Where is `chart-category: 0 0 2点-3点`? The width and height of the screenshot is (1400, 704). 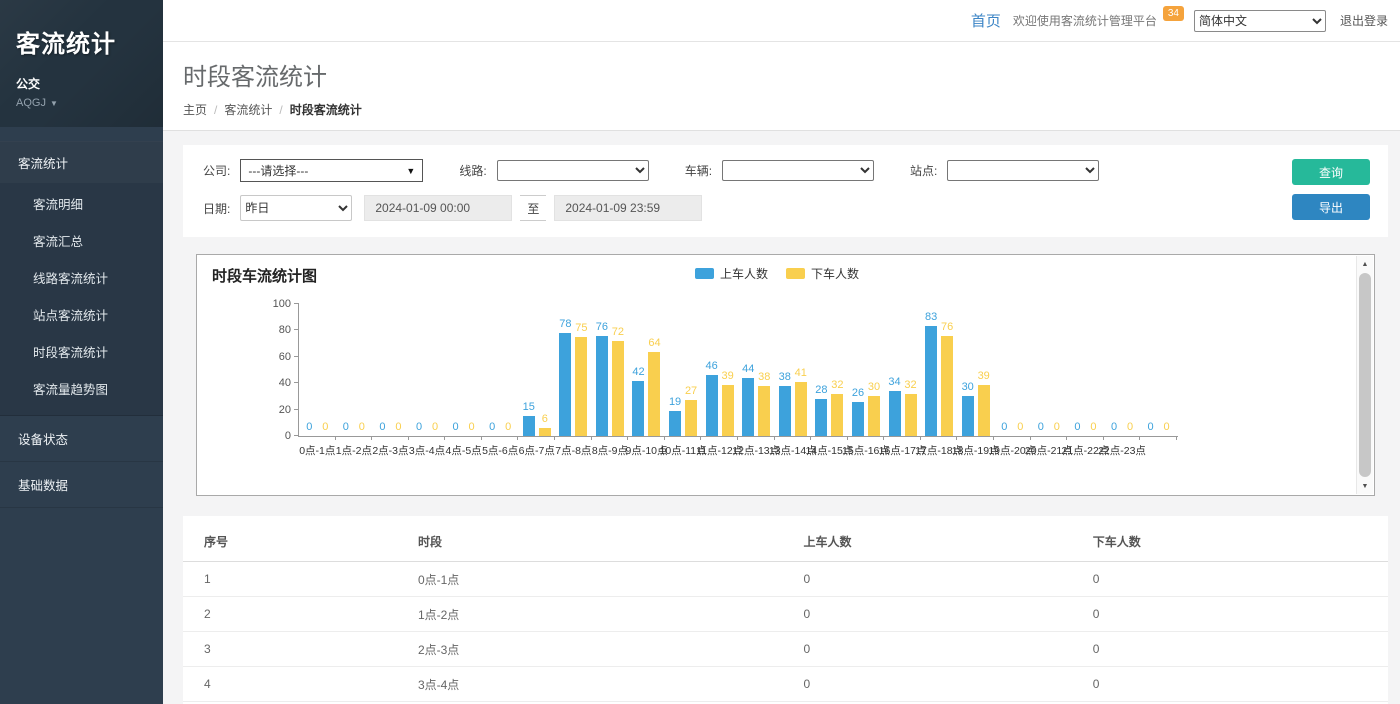
chart-category: 0 0 2点-3点 is located at coordinates (390, 380).